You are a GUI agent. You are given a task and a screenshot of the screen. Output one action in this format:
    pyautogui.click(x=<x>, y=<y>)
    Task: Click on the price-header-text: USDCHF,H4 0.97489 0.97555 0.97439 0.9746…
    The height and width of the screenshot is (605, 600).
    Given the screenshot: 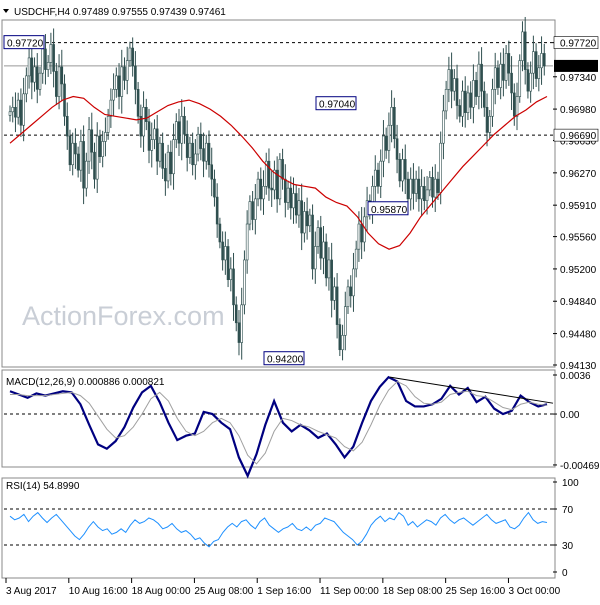 What is the action you would take?
    pyautogui.click(x=120, y=12)
    